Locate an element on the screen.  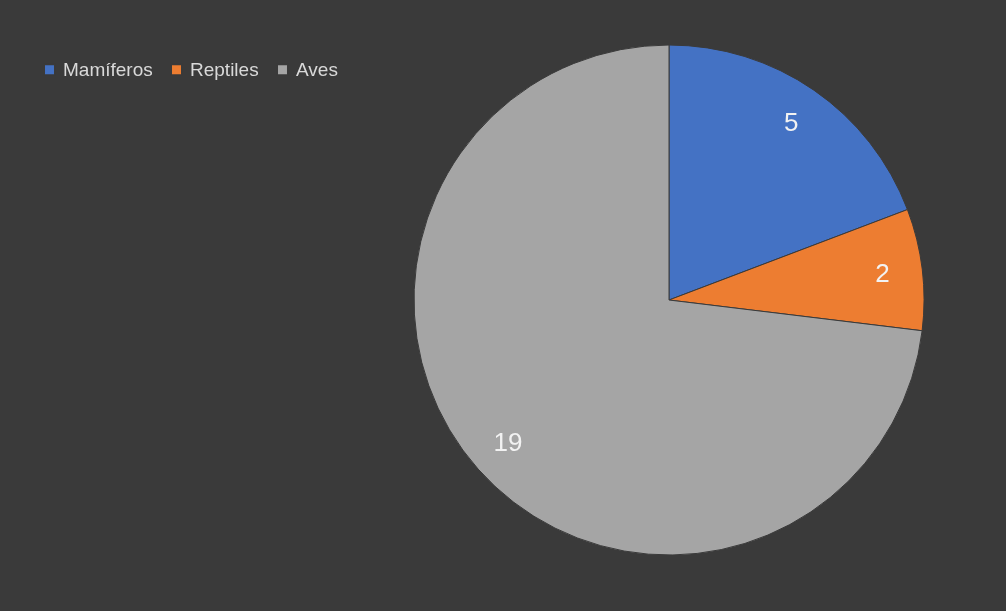
data-label: 19 is located at coordinates (508, 441).